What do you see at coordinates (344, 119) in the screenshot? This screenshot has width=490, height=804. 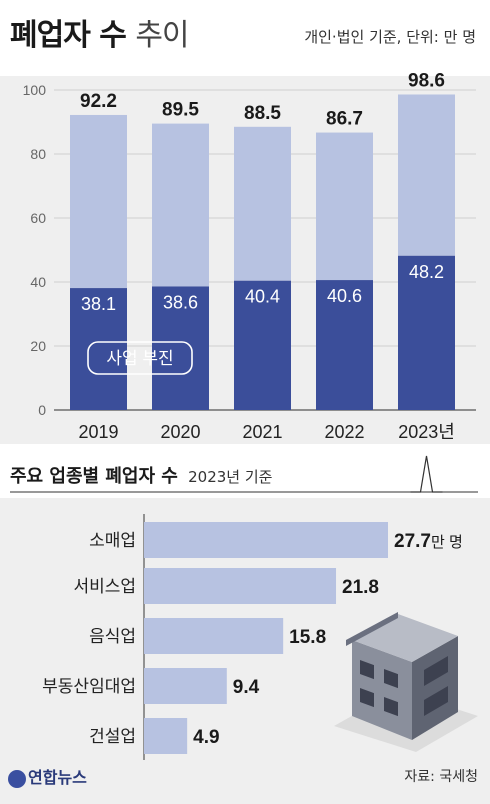 I see `data-label-total: 86.7` at bounding box center [344, 119].